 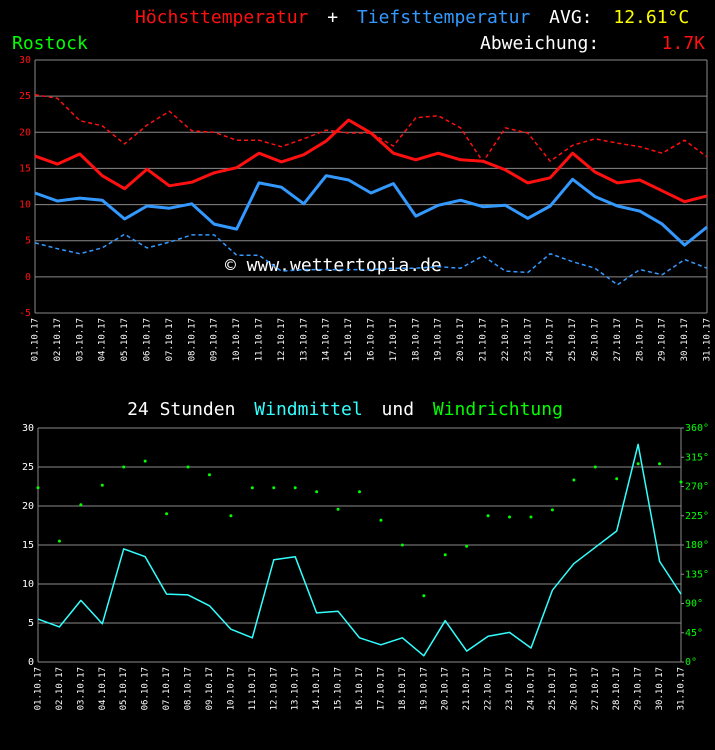 What do you see at coordinates (296, 688) in the screenshot?
I see `x-tick-label: 13.10.17` at bounding box center [296, 688].